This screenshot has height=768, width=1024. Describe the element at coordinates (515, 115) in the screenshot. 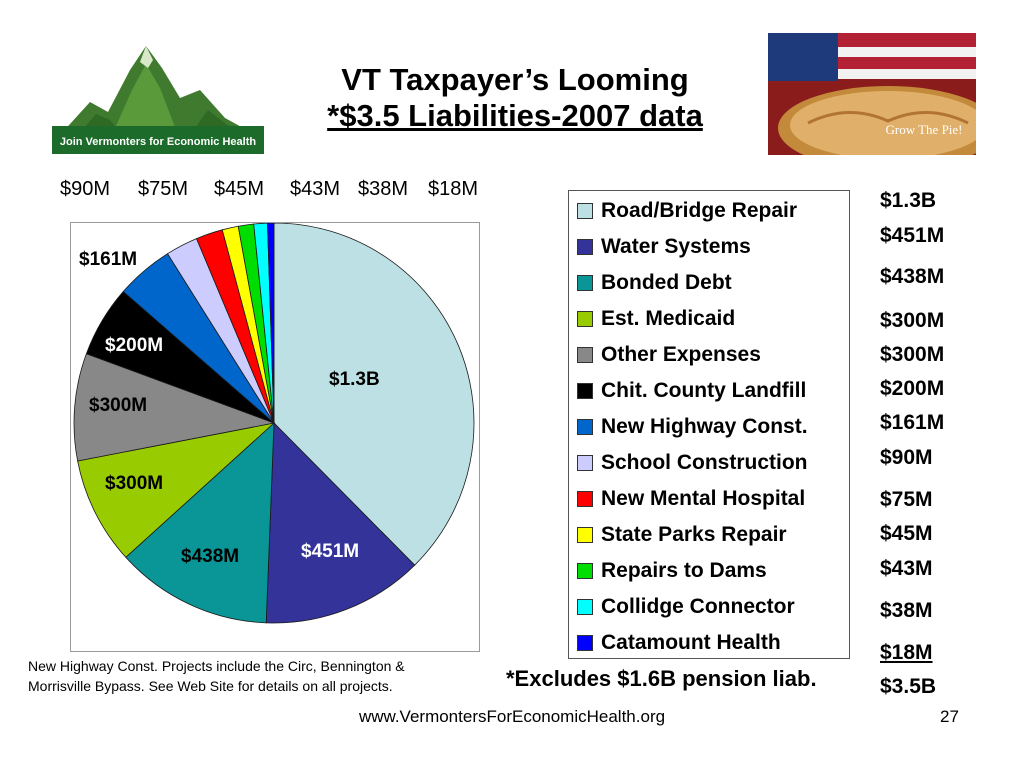

I see `title-line-2: *$3.5 Liabilities-2007 data` at that location.